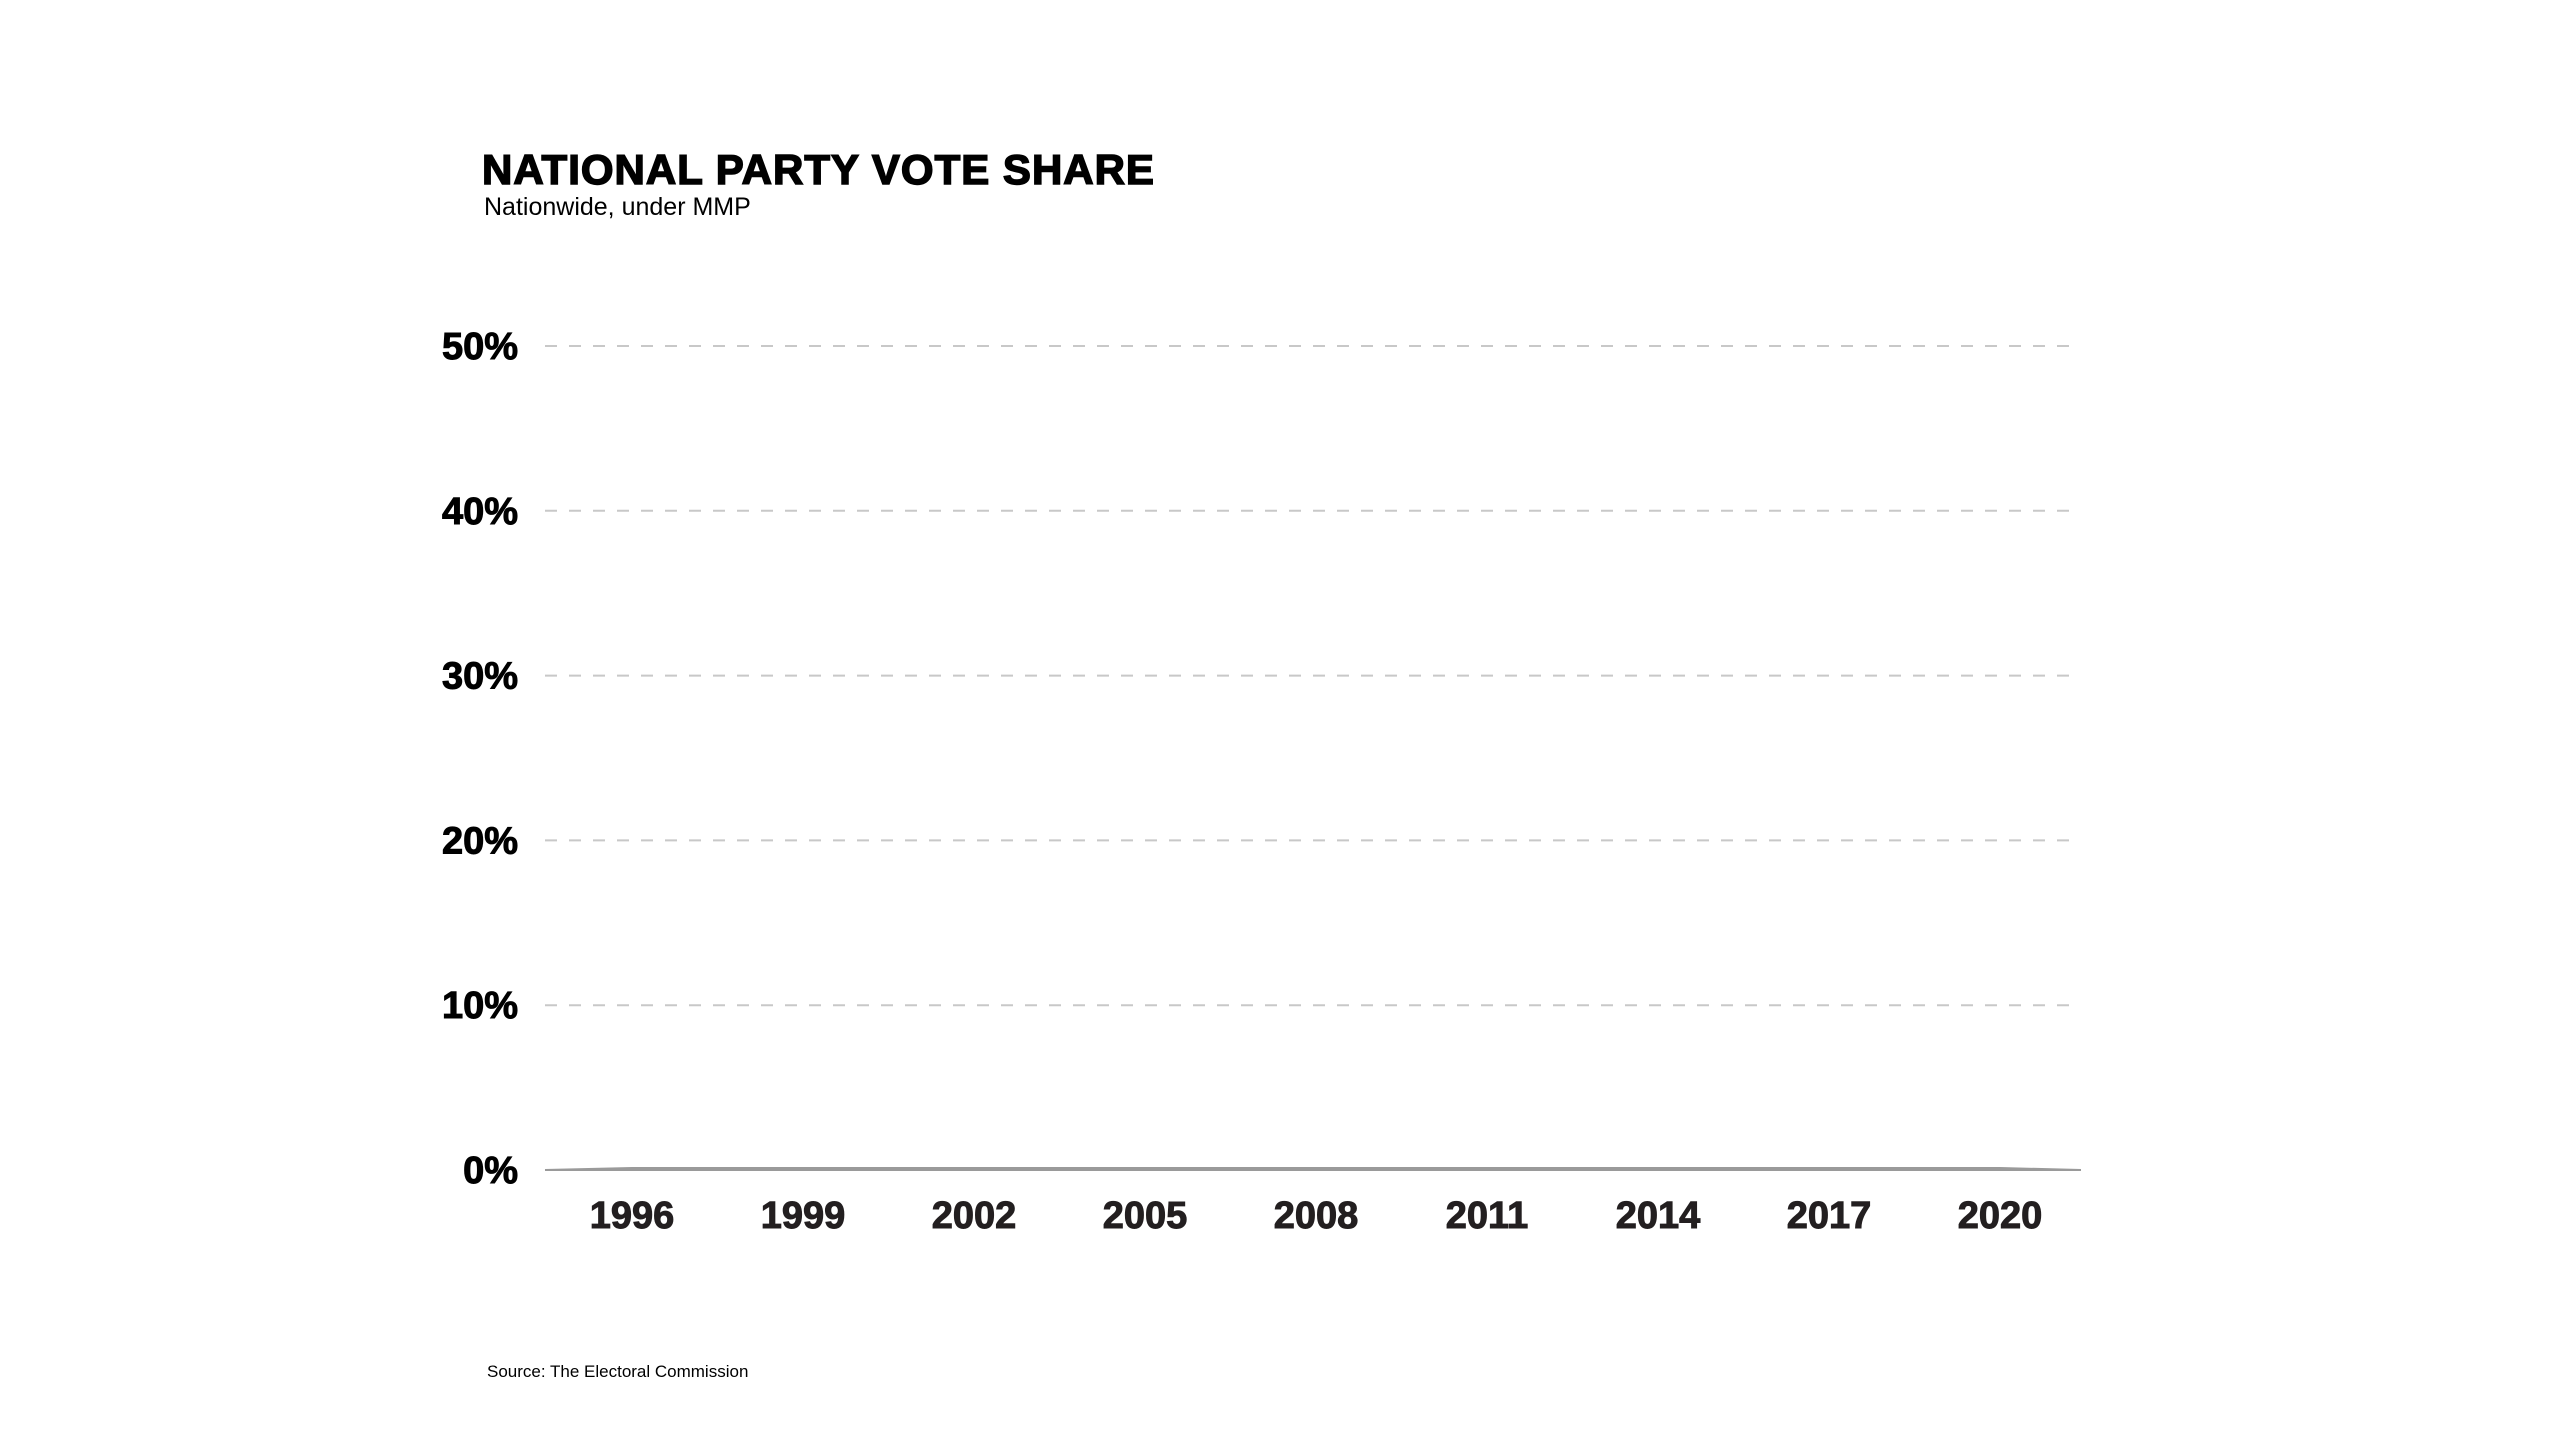  Describe the element at coordinates (480, 1006) in the screenshot. I see `y-tick-label: 10%` at that location.